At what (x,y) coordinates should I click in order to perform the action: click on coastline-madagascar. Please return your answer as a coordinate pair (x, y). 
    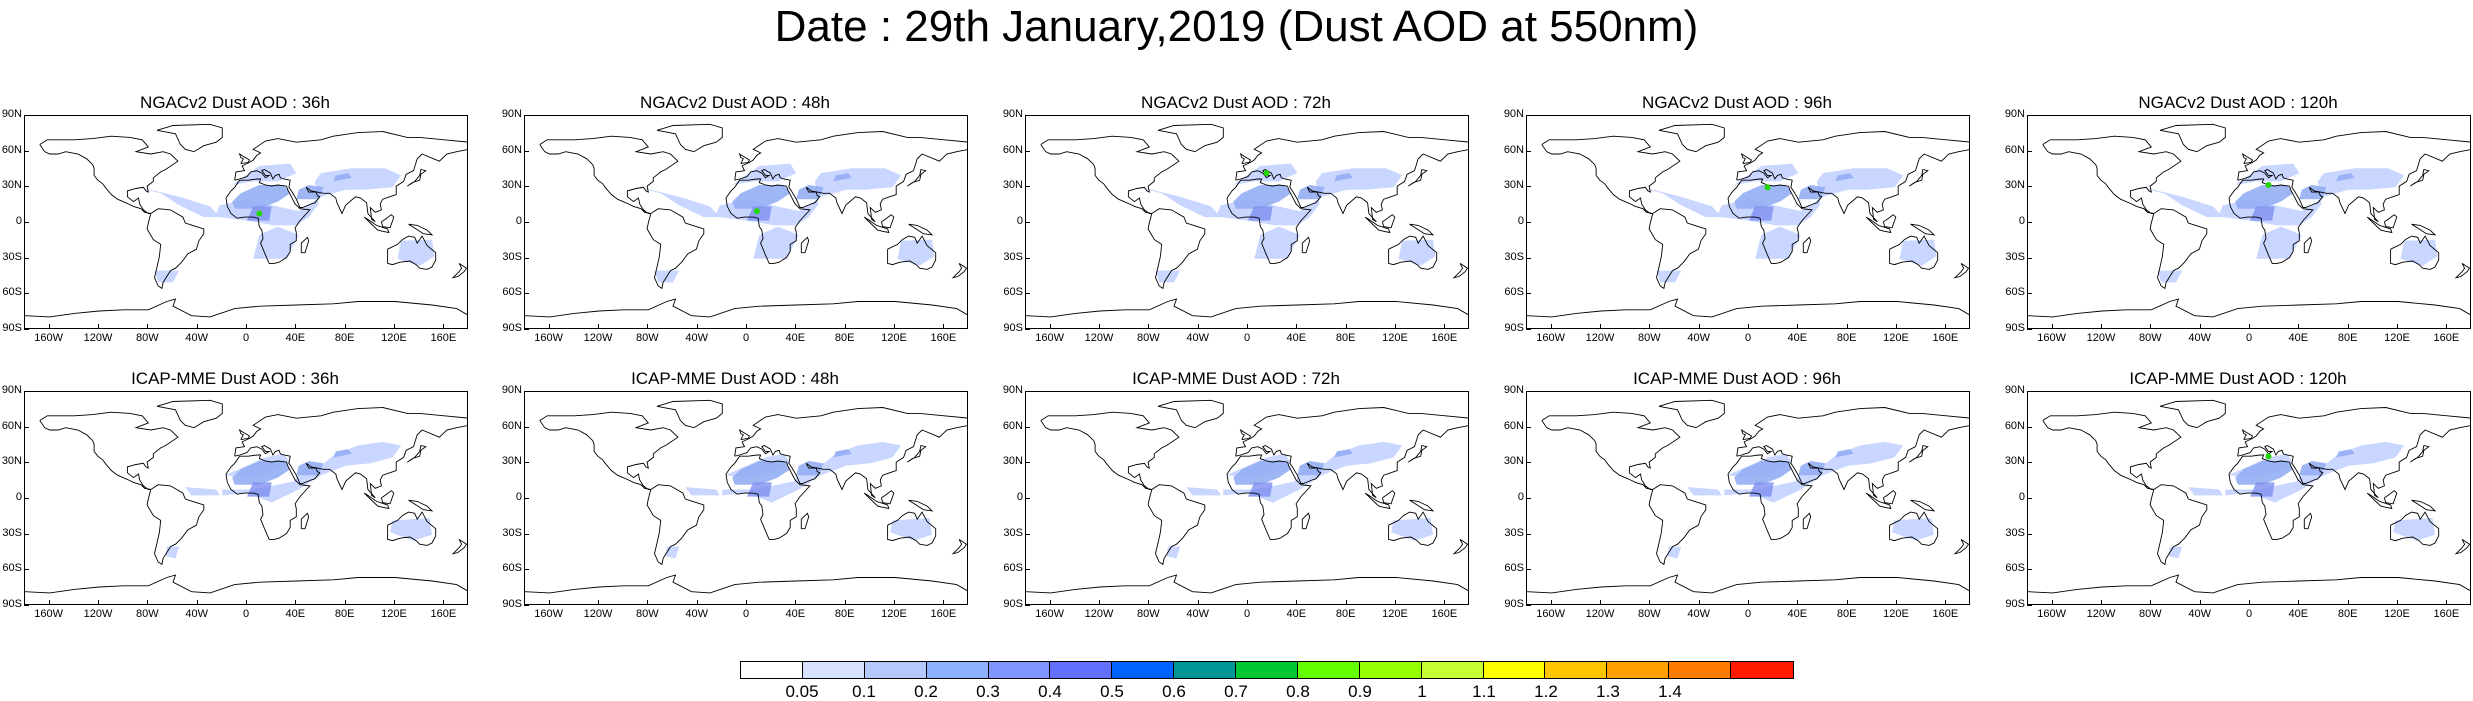
    Looking at the image, I should click on (1807, 245).